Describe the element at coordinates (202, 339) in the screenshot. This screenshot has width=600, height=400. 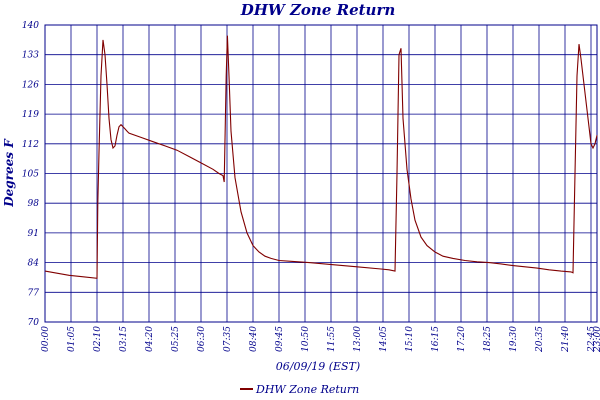
I see `x-tick-label: 06:30` at that location.